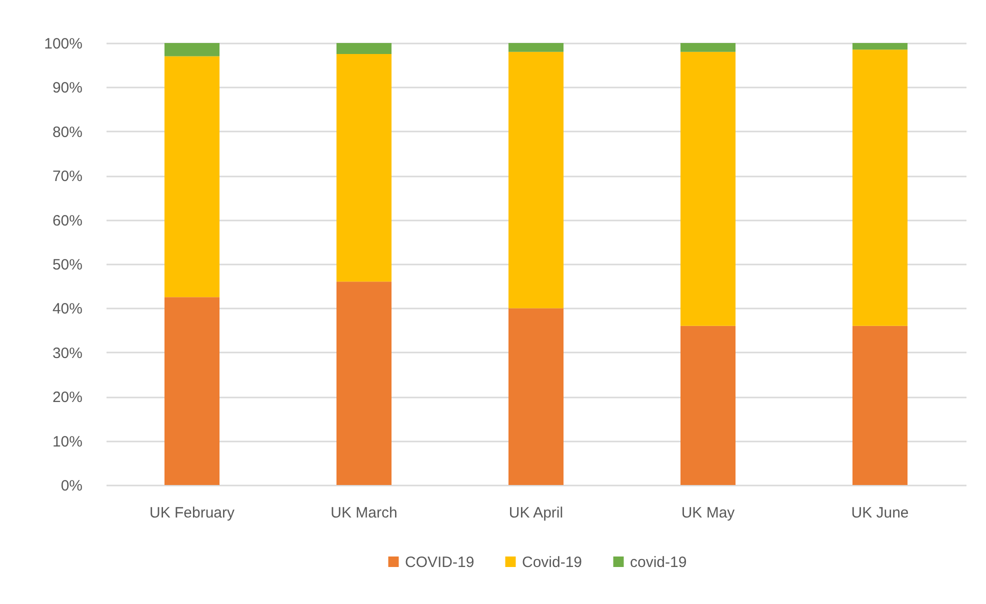  Describe the element at coordinates (880, 513) in the screenshot. I see `x-tick-label: UK June` at that location.